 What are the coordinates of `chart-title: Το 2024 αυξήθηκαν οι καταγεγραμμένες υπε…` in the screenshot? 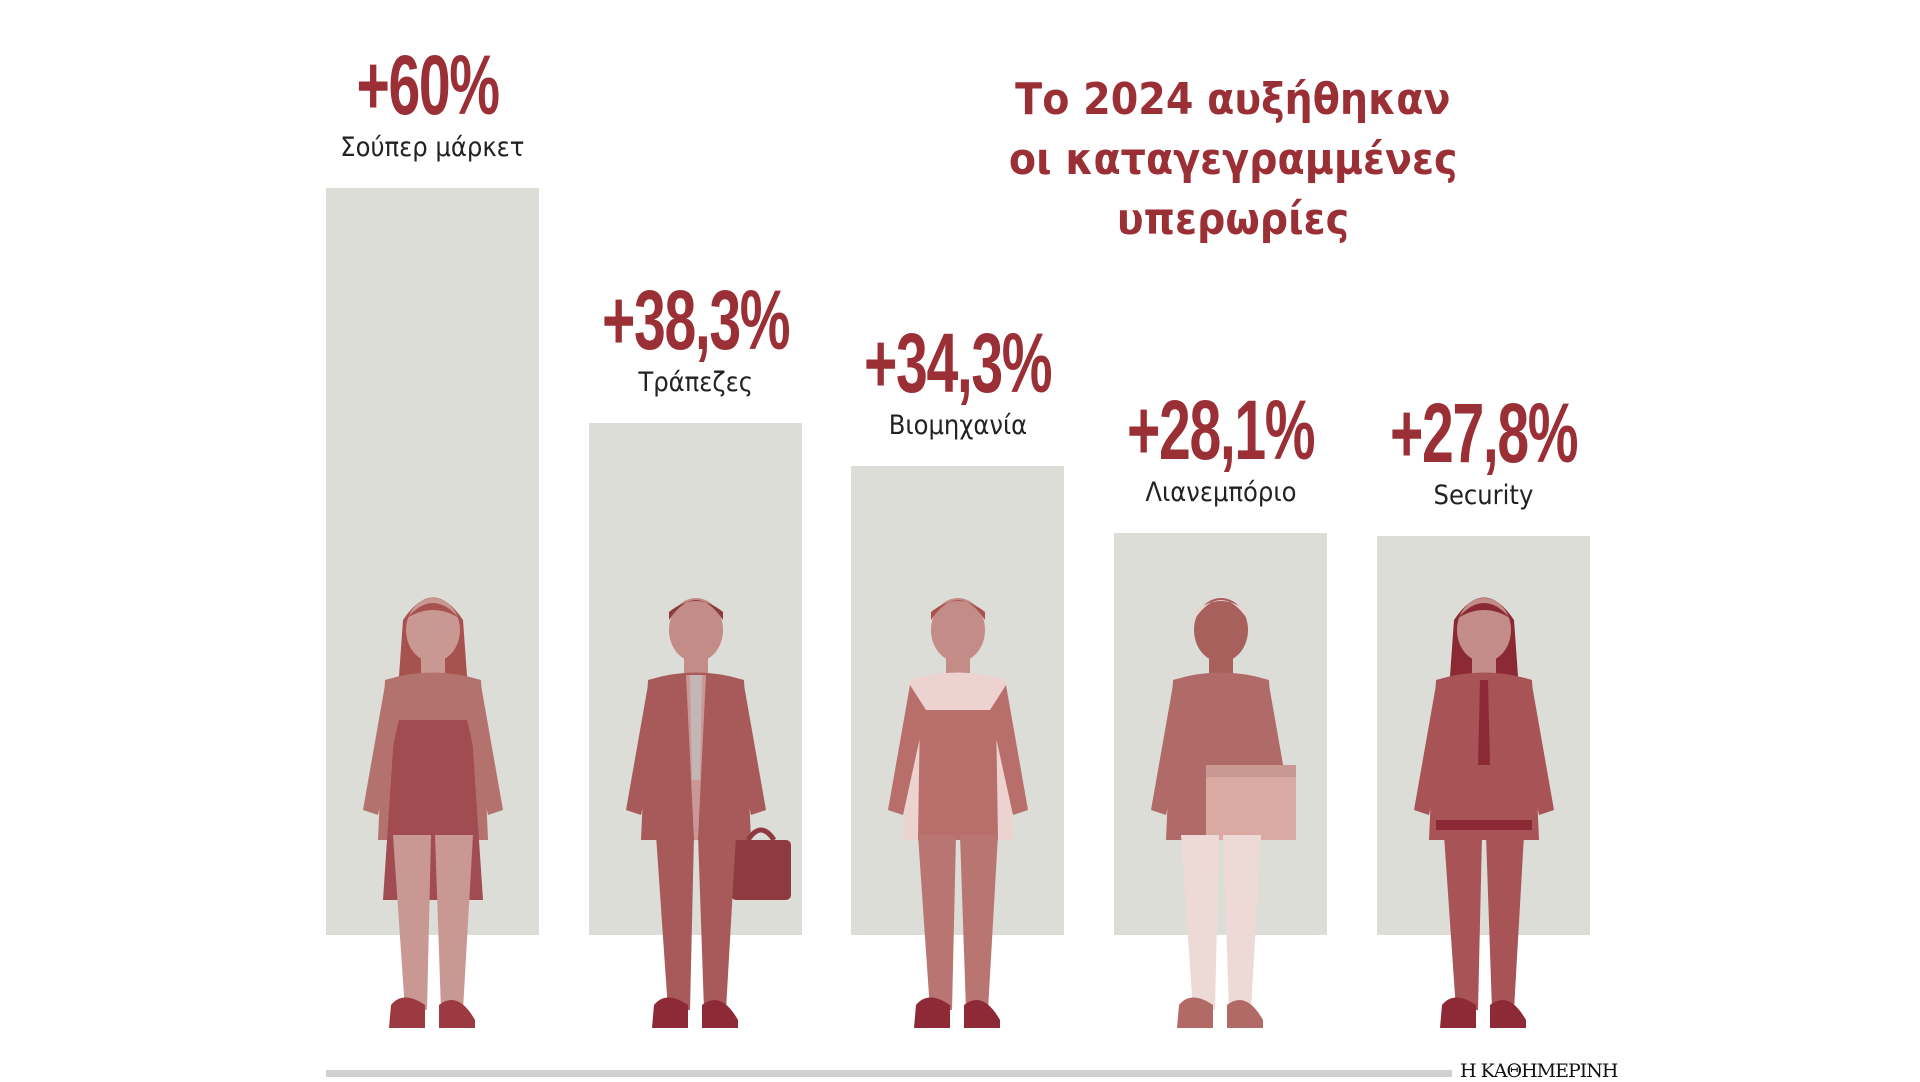 It's located at (1233, 160).